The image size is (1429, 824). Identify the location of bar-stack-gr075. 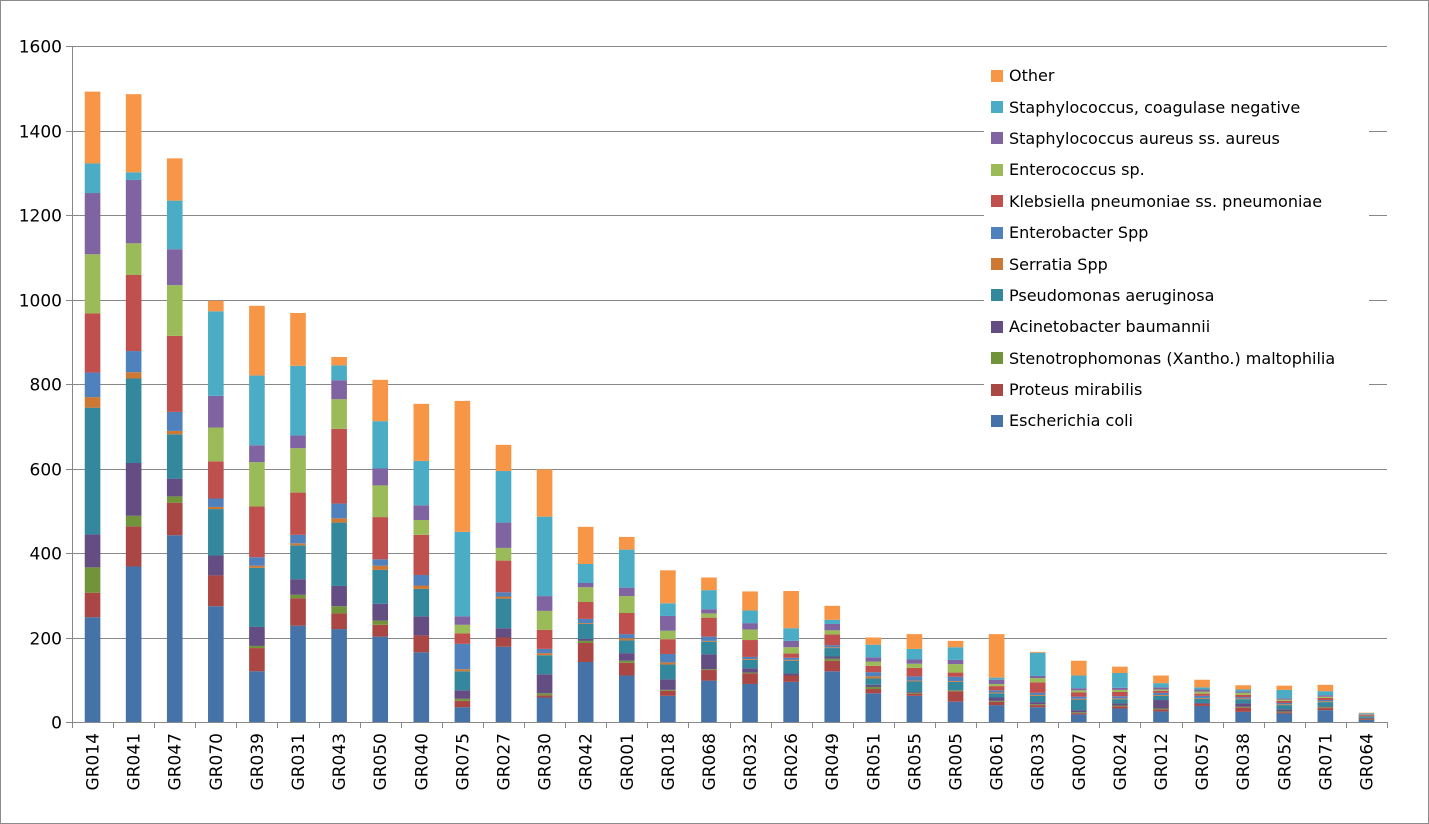
(462, 561).